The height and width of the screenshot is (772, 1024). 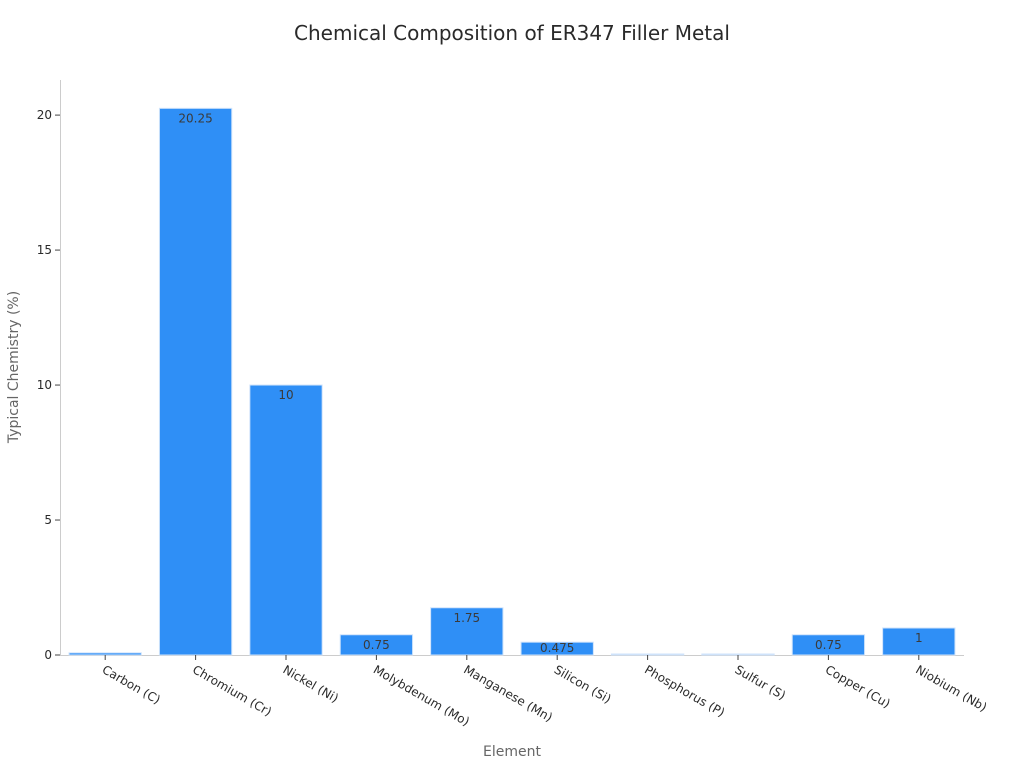 What do you see at coordinates (684, 690) in the screenshot?
I see `x-tick-label: Phosphorus (P)` at bounding box center [684, 690].